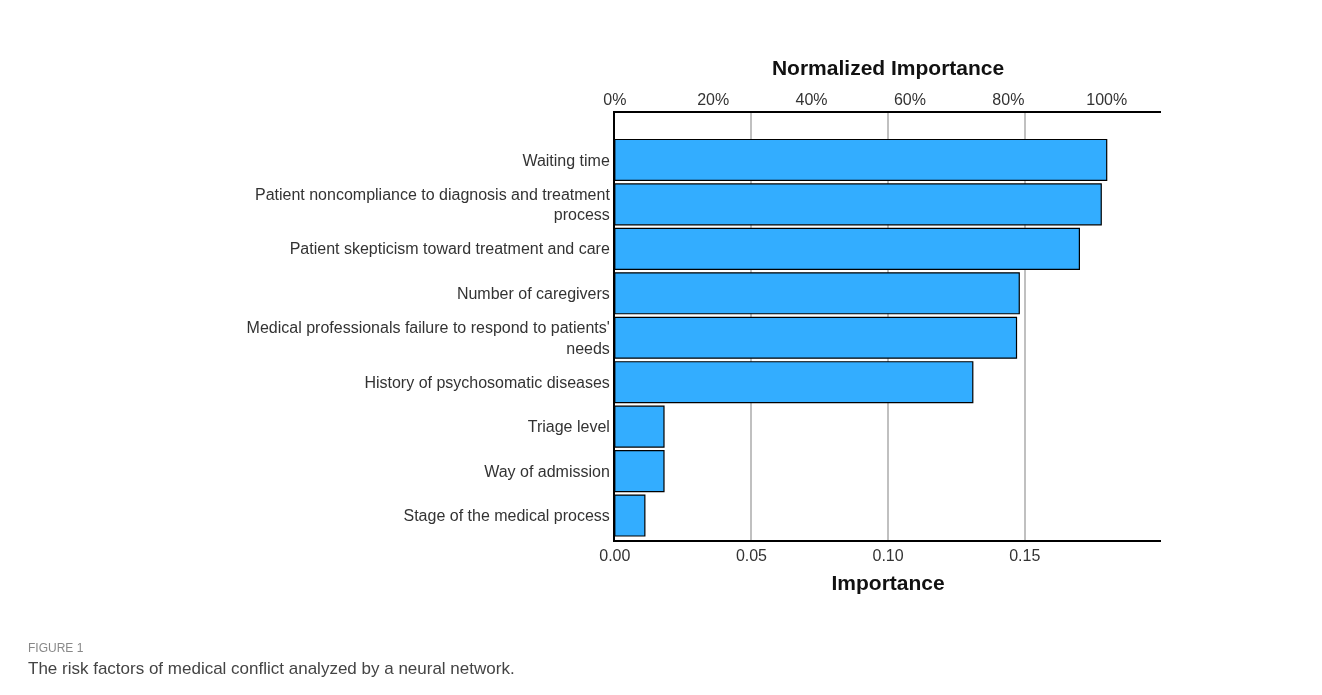 The height and width of the screenshot is (695, 1322). What do you see at coordinates (713, 100) in the screenshot?
I see `x2-tick-label: 20%` at bounding box center [713, 100].